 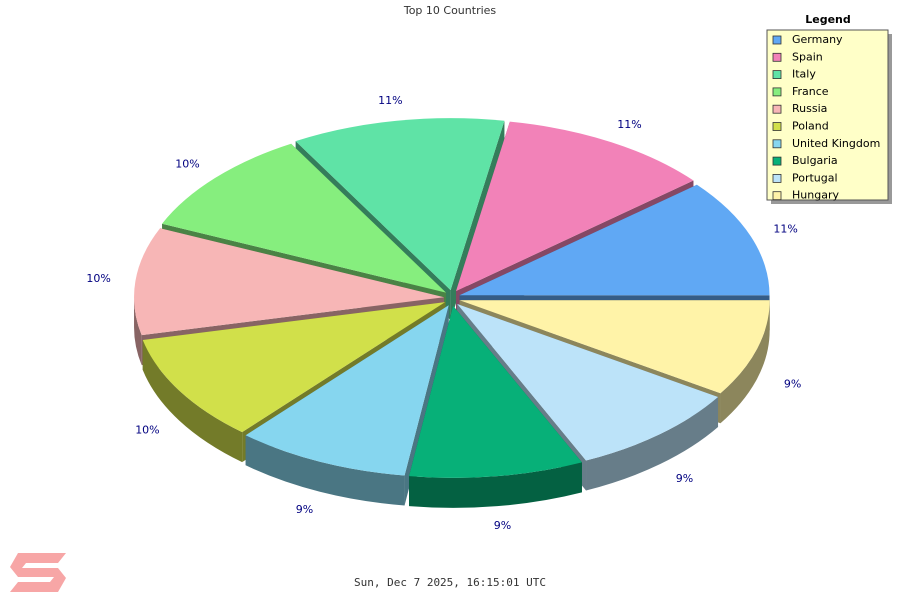 I want to click on legend-label: Italy, so click(x=804, y=74).